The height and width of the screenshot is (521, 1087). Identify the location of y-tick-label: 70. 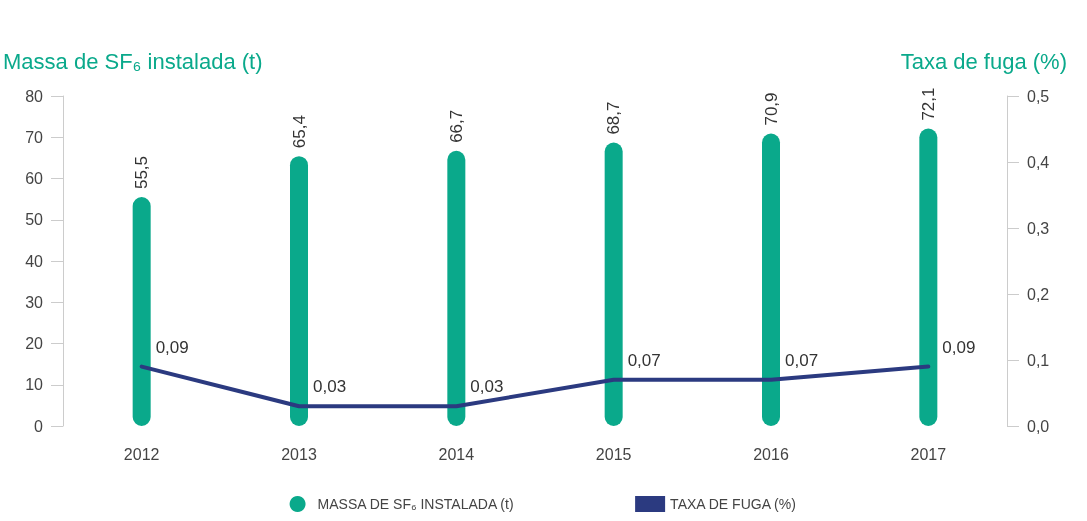
(34, 137).